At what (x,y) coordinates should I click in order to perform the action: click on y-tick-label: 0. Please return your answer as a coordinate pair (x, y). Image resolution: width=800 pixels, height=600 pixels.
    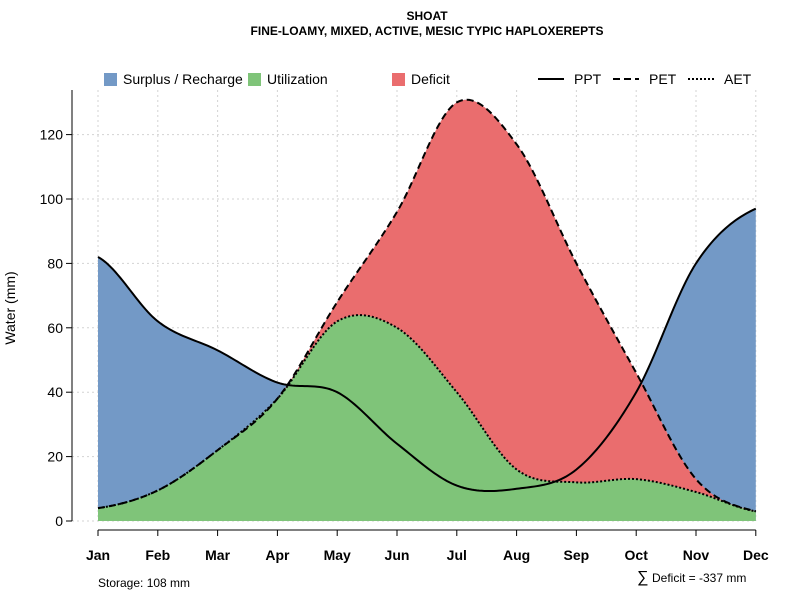
    Looking at the image, I should click on (59, 521).